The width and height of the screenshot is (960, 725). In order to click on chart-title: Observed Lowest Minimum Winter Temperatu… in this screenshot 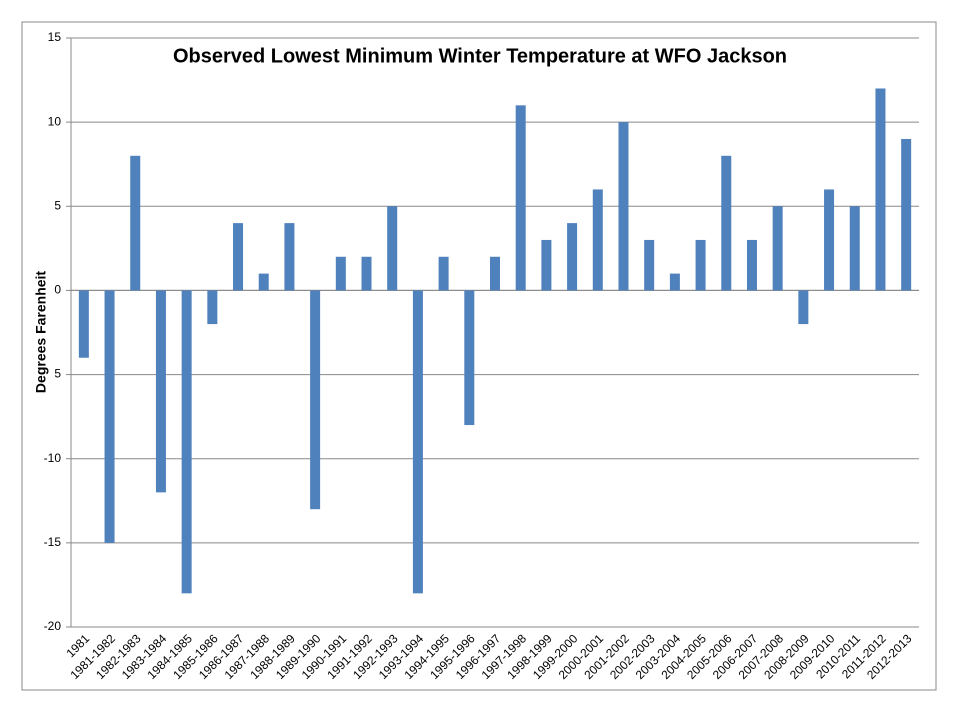, I will do `click(480, 56)`.